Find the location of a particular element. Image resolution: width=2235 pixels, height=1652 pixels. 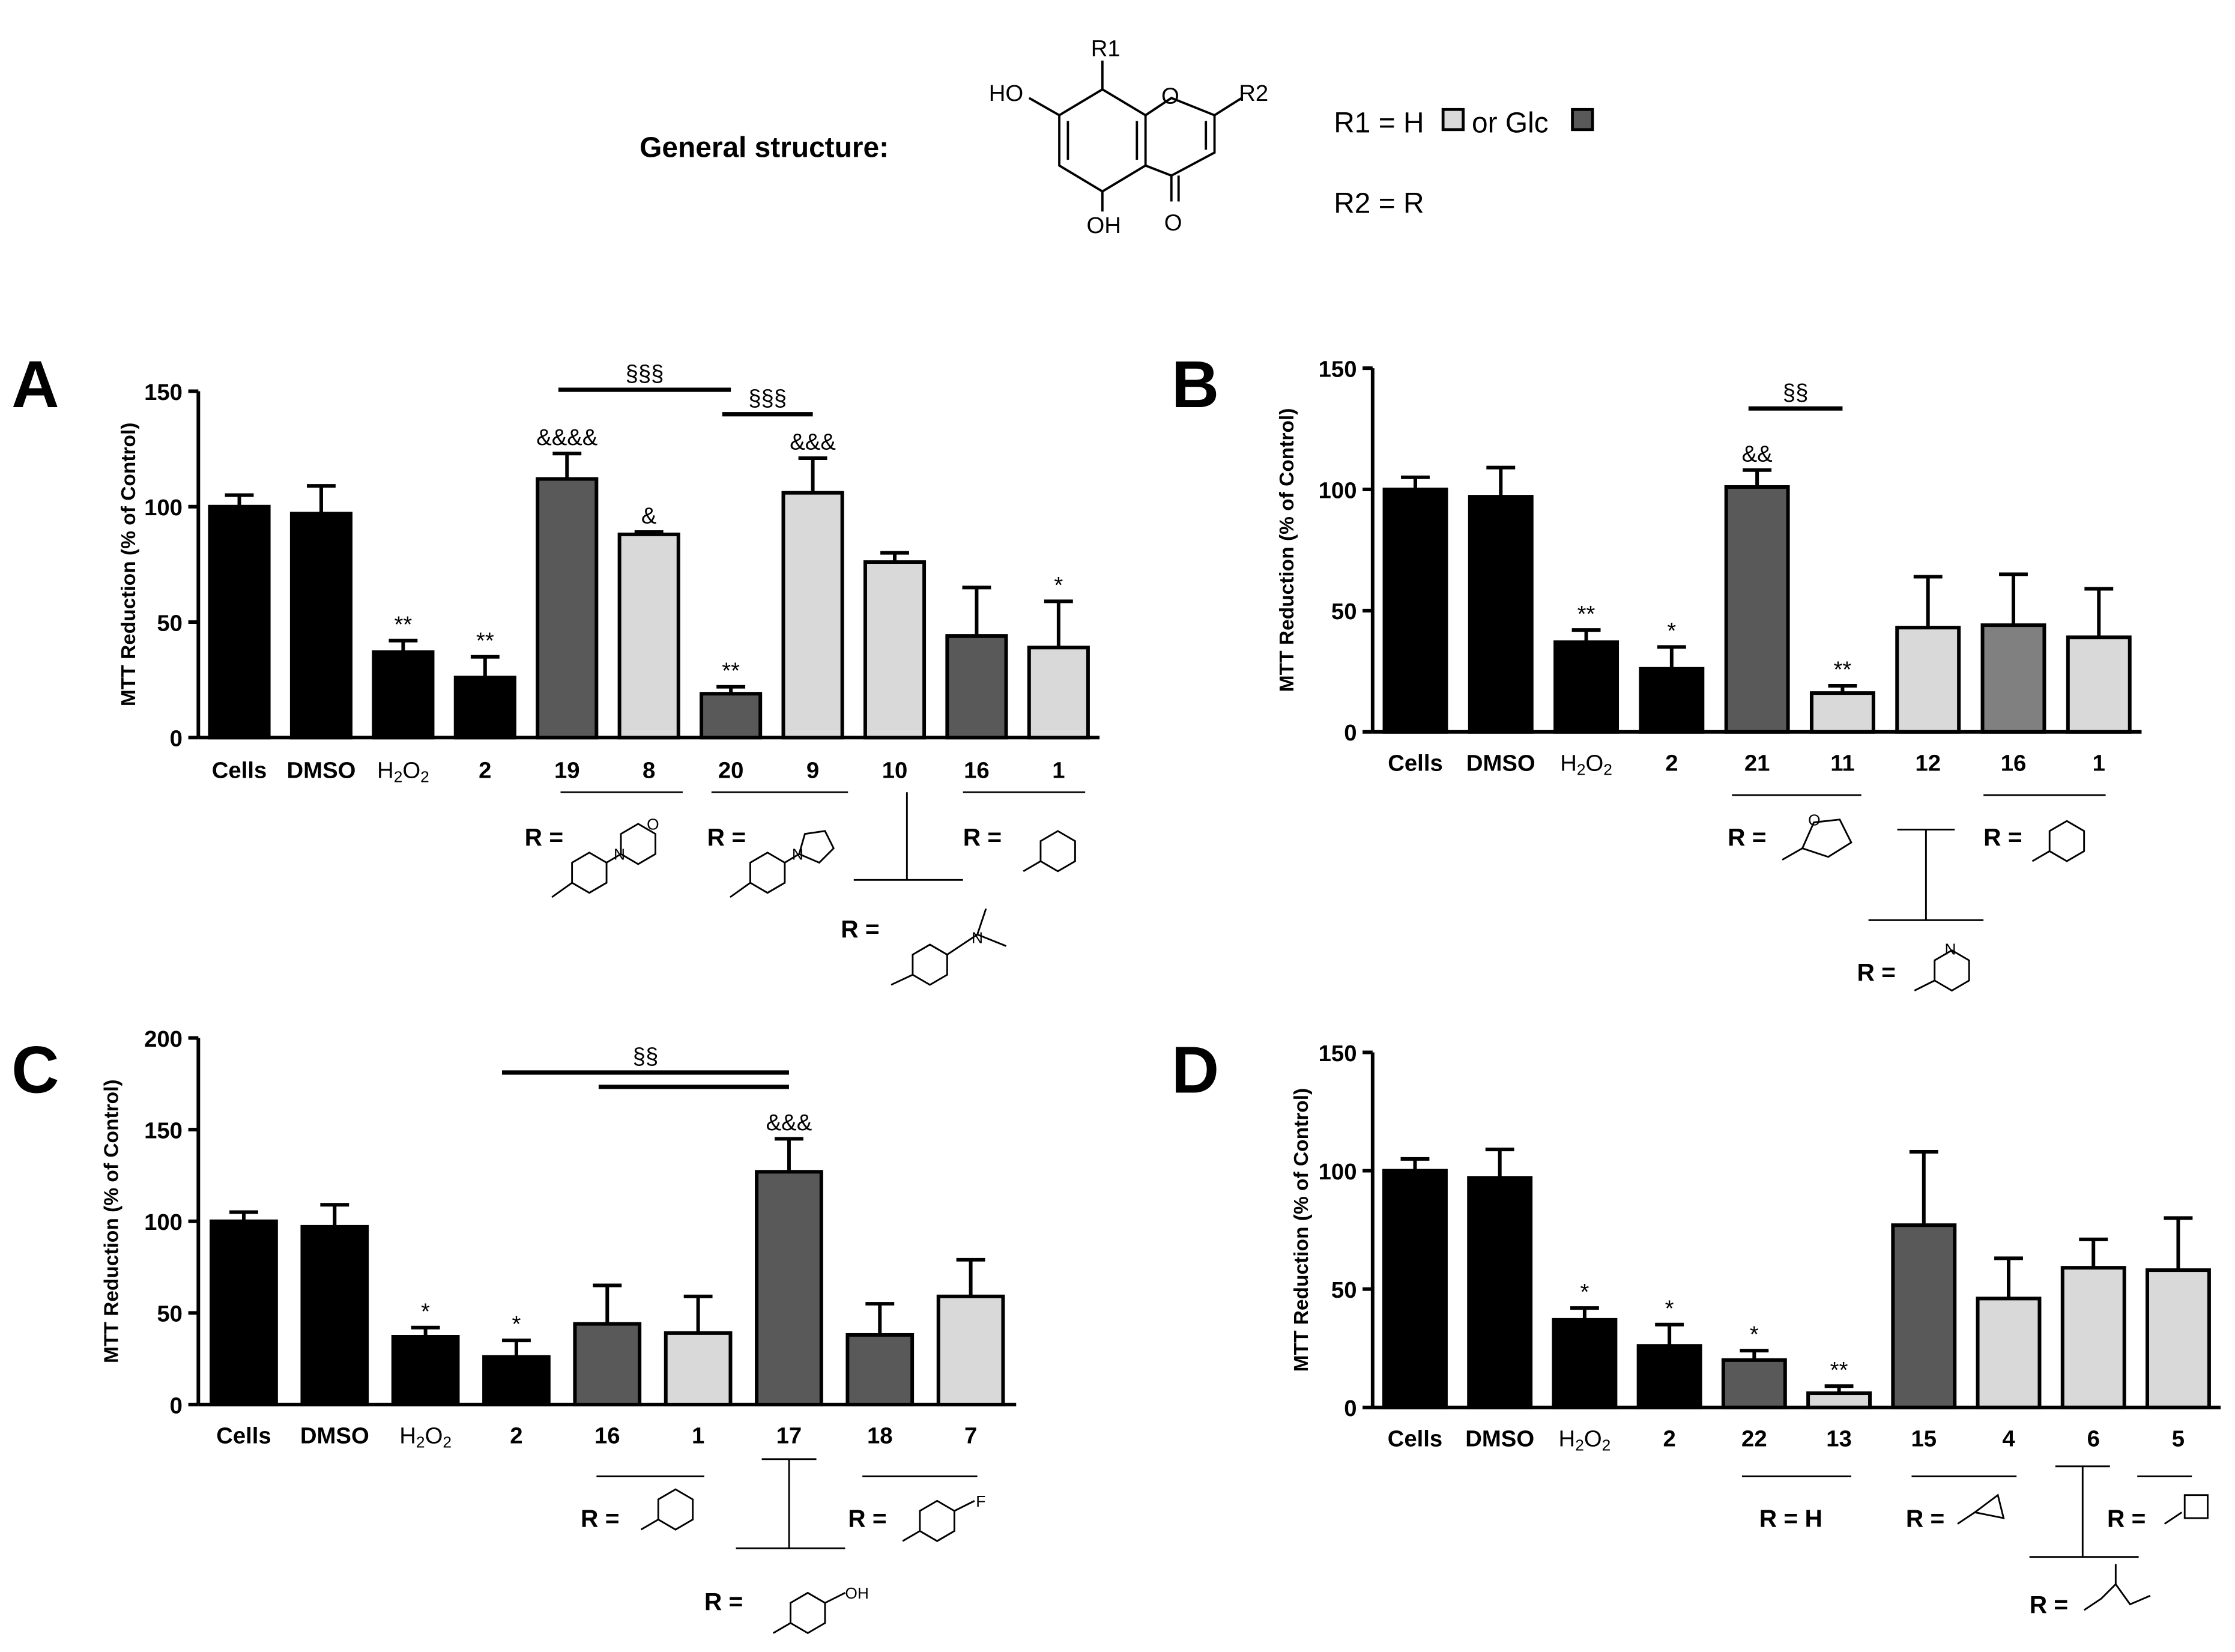

panel-letter-b: B is located at coordinates (1196, 385).